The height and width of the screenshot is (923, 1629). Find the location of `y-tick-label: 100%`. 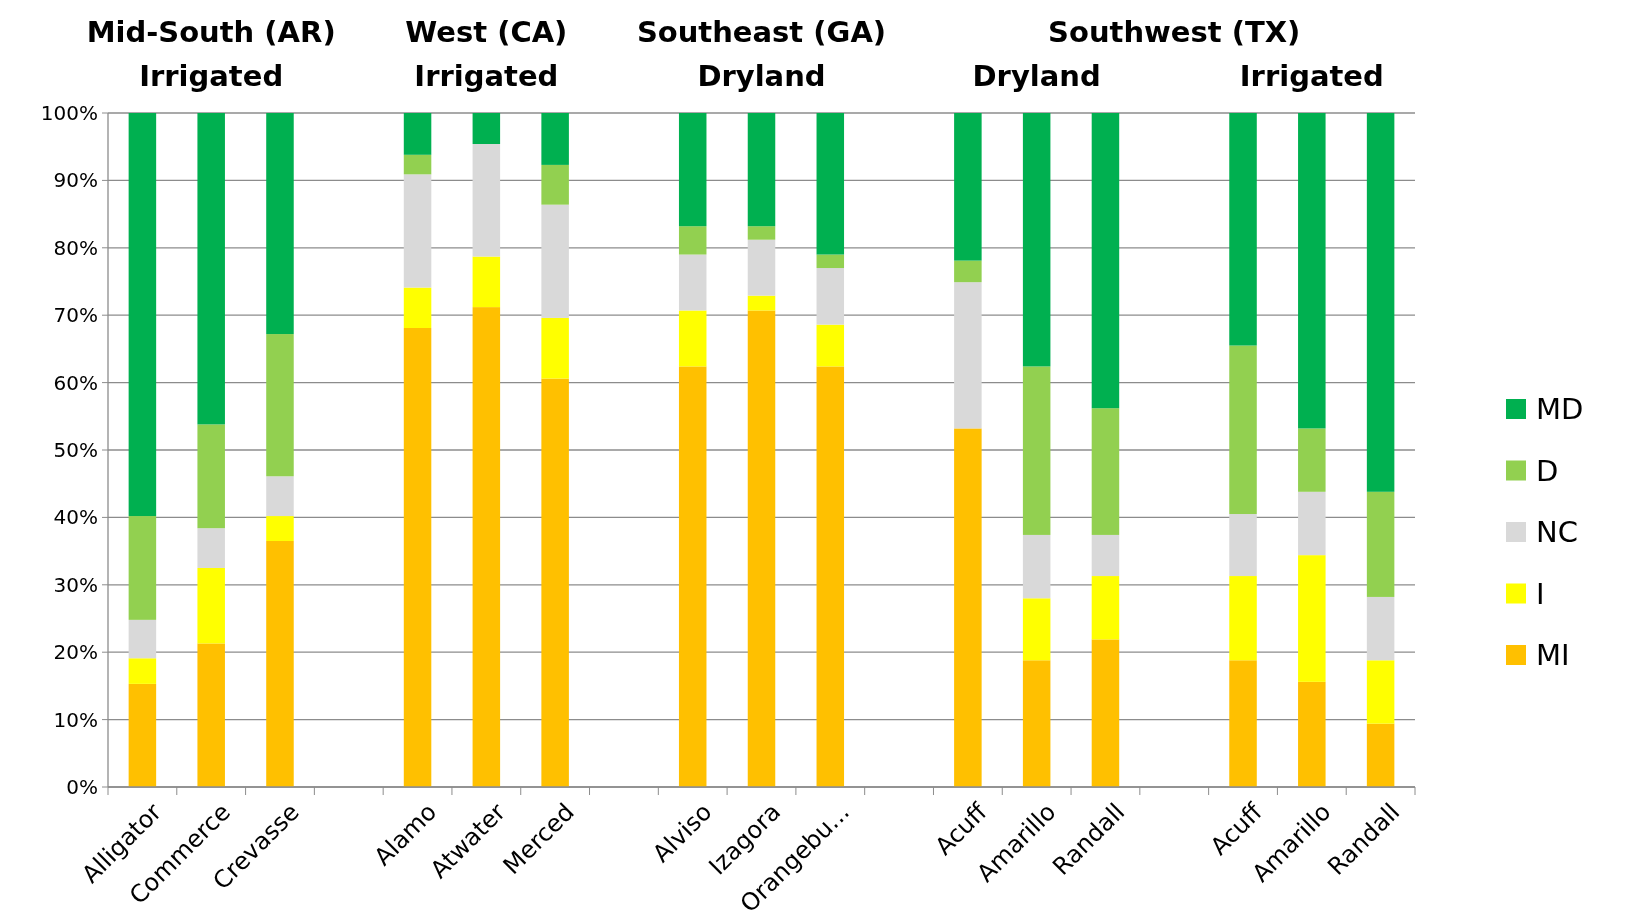

y-tick-label: 100% is located at coordinates (69, 113).